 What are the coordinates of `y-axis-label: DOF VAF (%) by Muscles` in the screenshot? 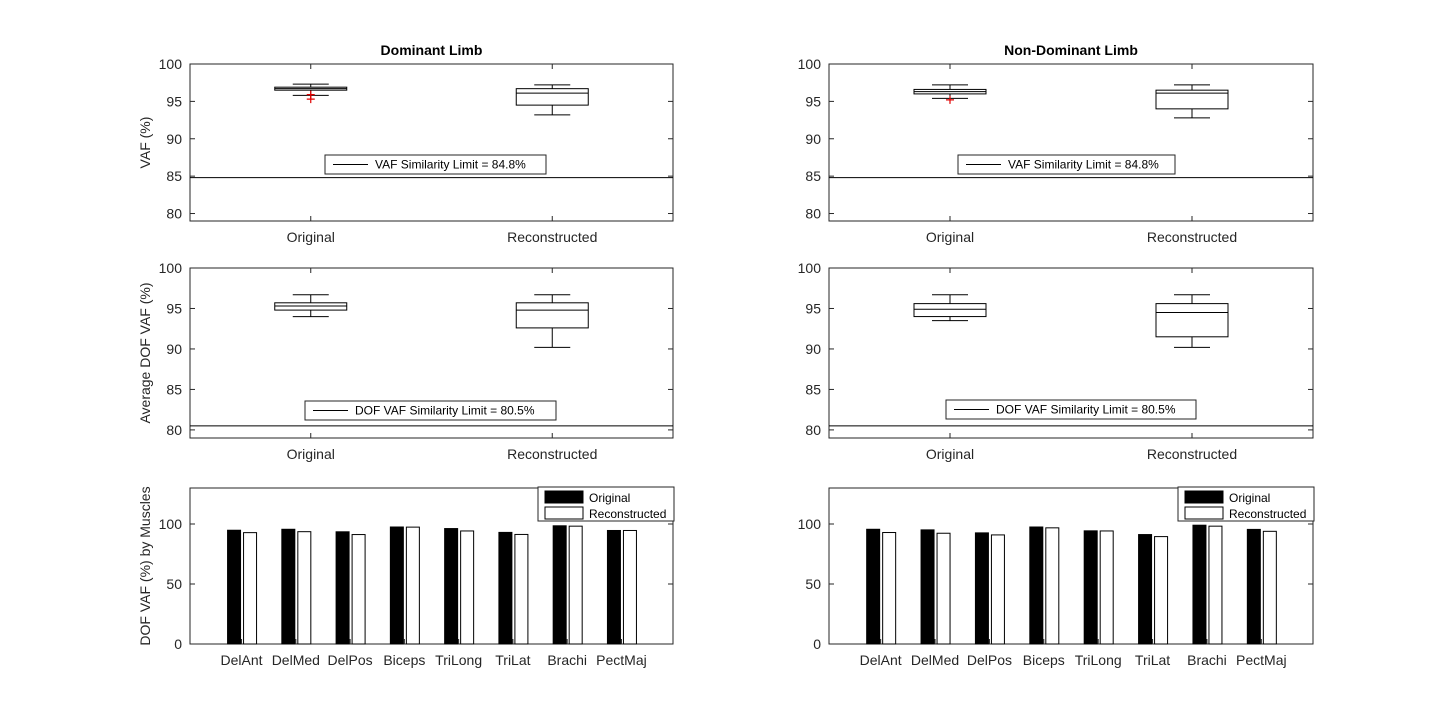 It's located at (145, 565).